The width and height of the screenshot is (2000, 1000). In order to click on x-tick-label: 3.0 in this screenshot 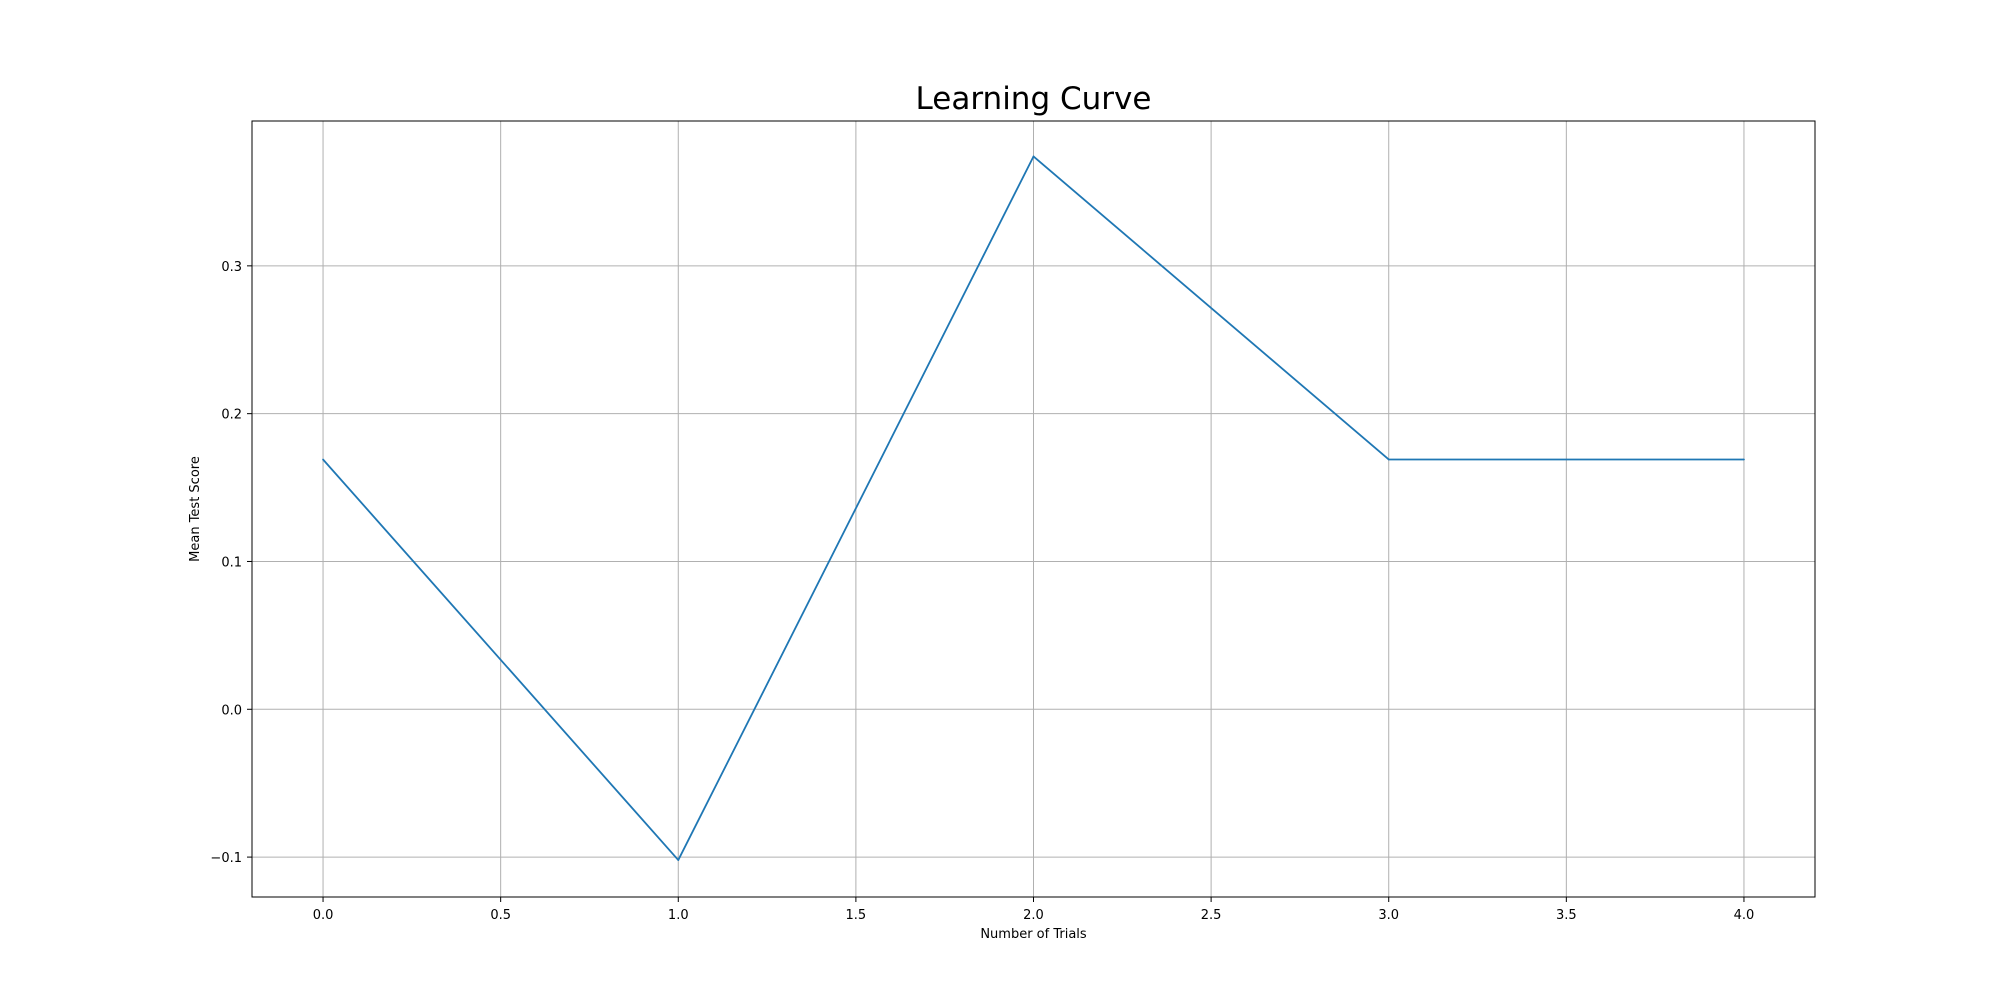, I will do `click(1388, 915)`.